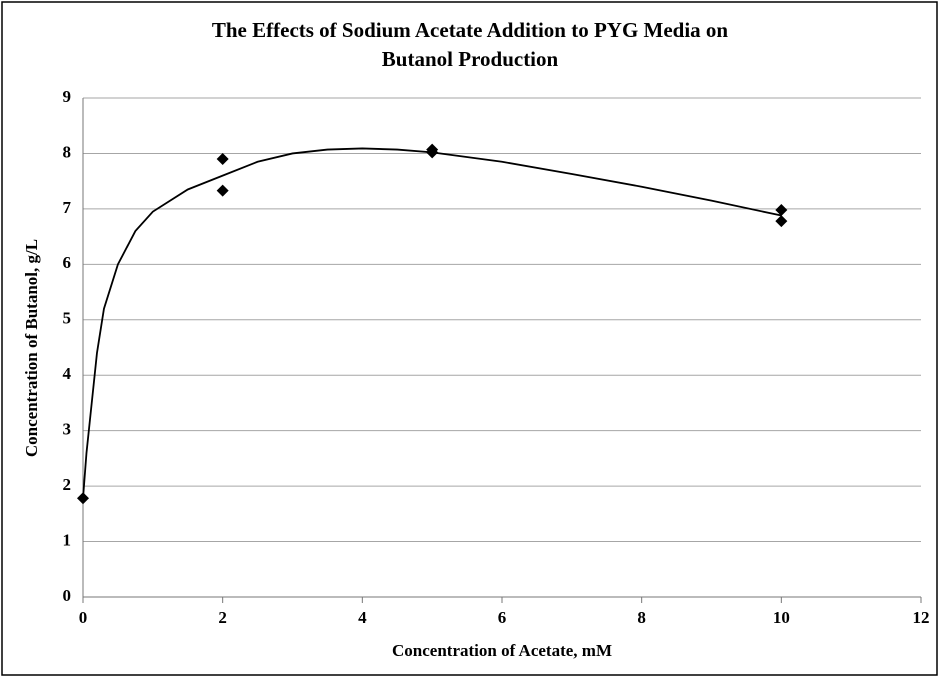 The height and width of the screenshot is (678, 940). What do you see at coordinates (67, 484) in the screenshot?
I see `y-tick-label: 2` at bounding box center [67, 484].